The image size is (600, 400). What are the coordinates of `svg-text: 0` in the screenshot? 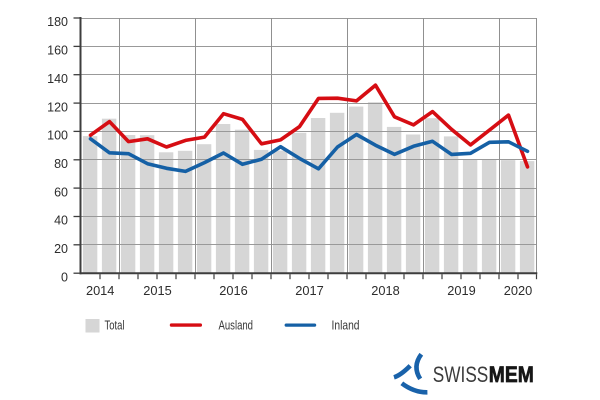 It's located at (64, 277).